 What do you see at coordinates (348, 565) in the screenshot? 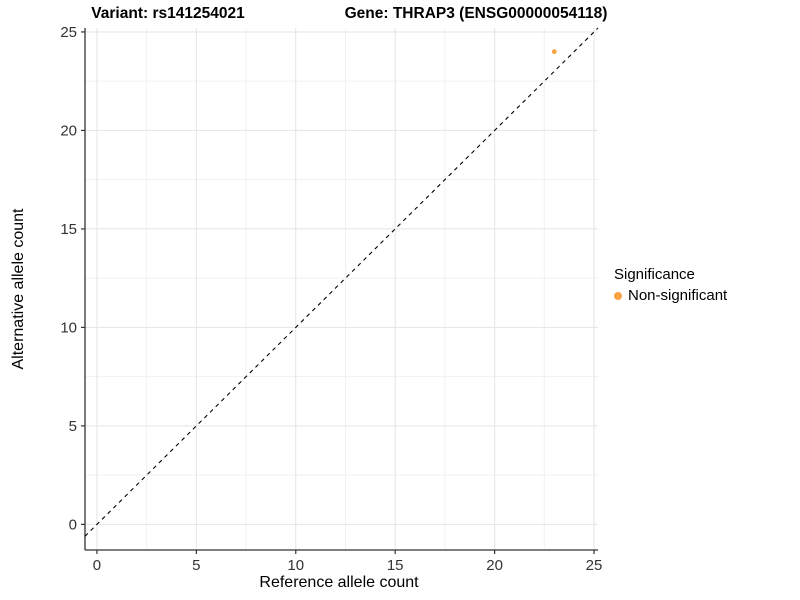
I see `x-tick-labels: 0 5 10 15 20 25` at bounding box center [348, 565].